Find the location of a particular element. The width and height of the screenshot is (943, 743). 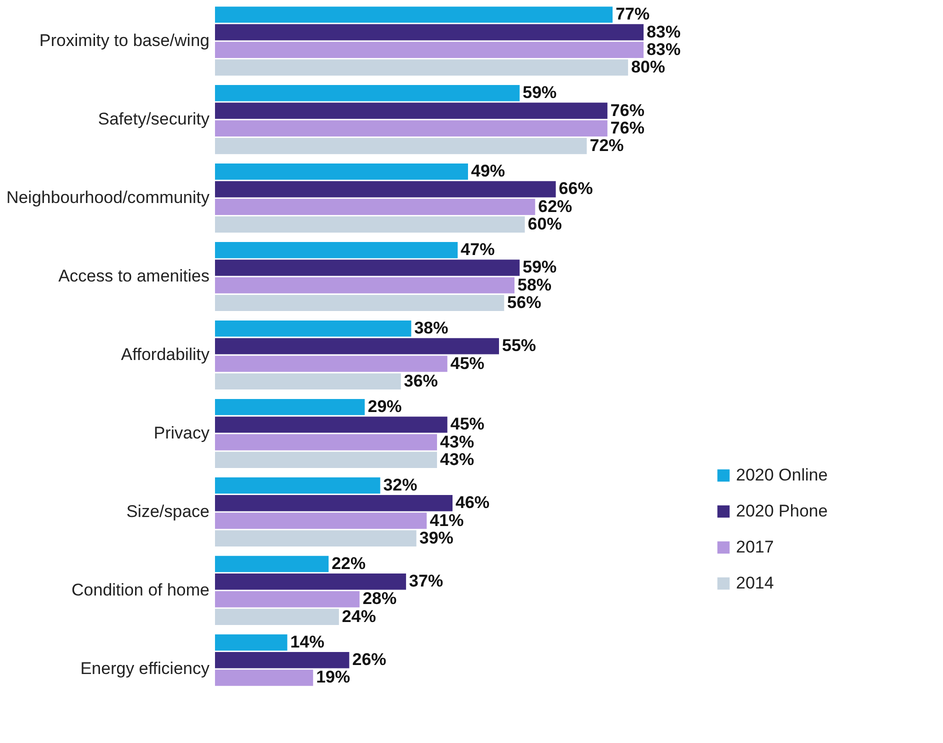

data-label: 49% is located at coordinates (488, 171).